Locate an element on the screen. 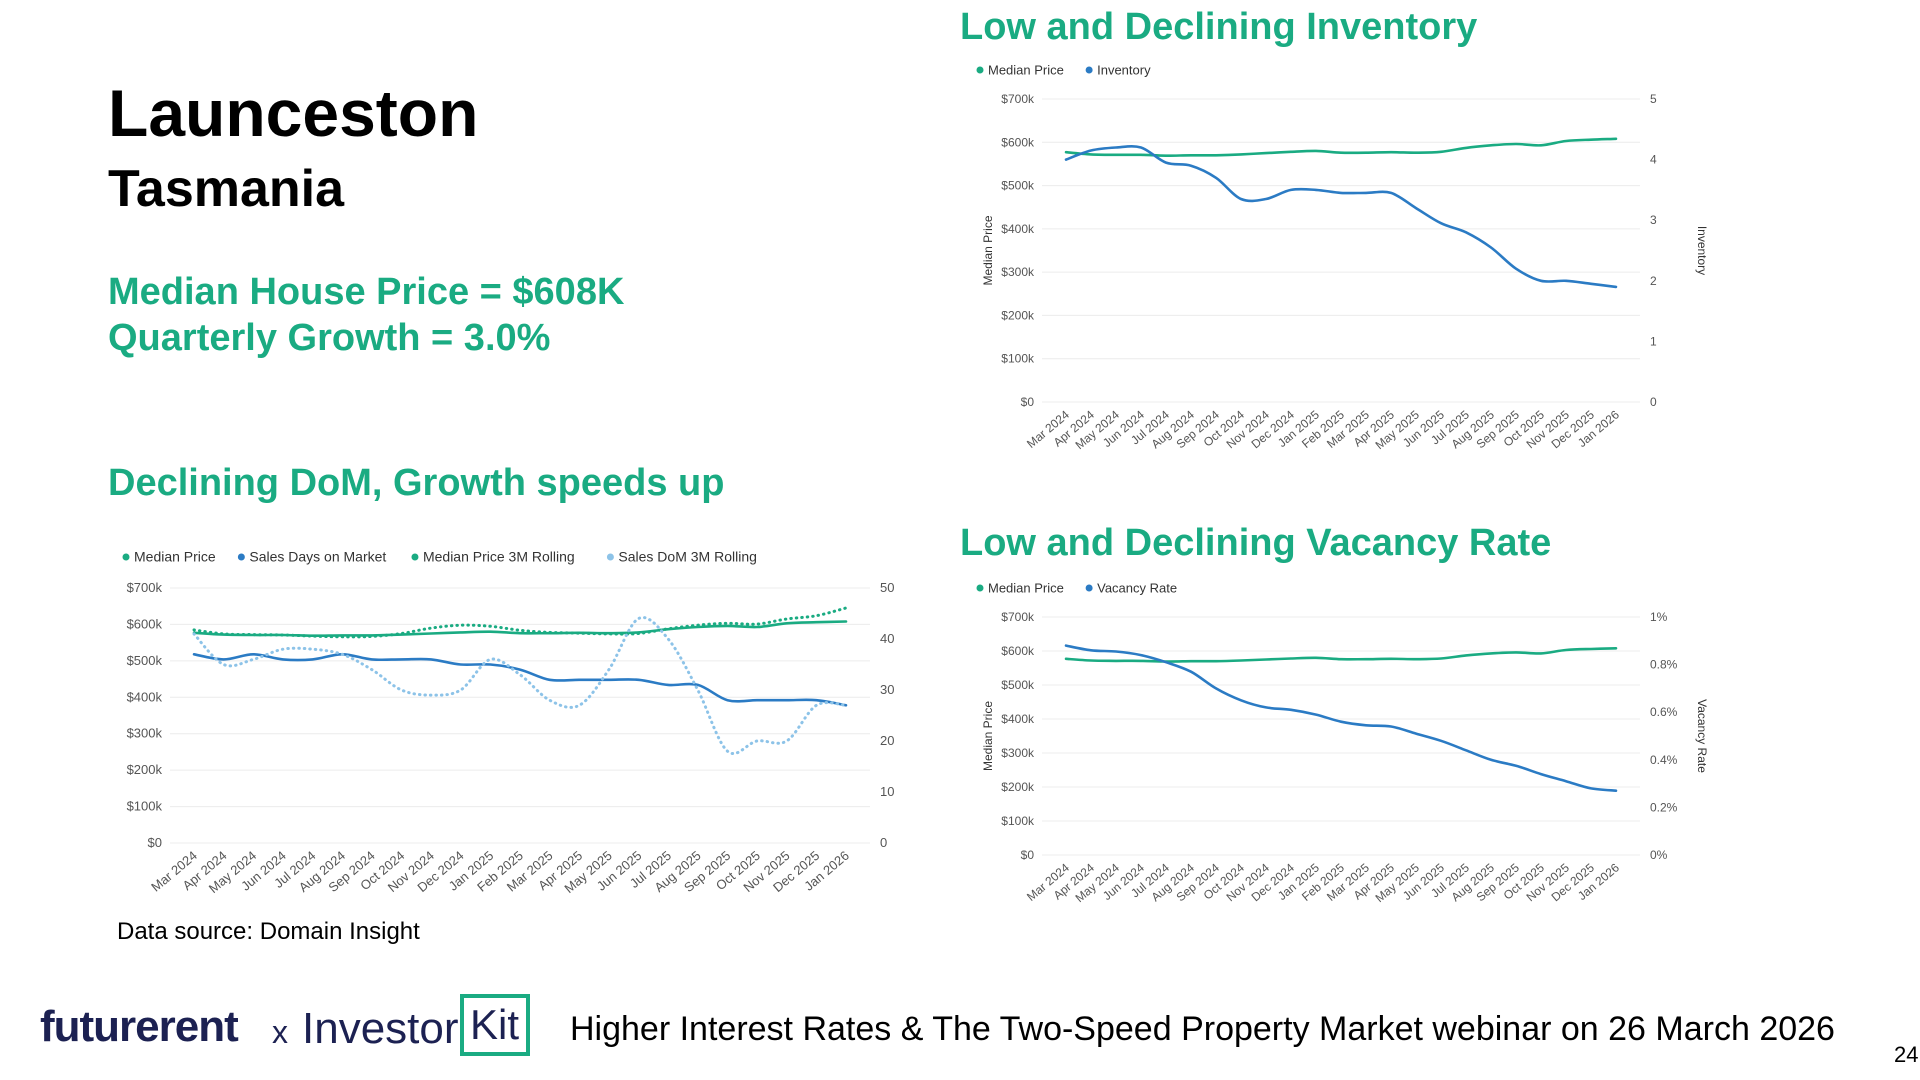 This screenshot has height=1080, width=1920. series-line-median-price-3m-rolling is located at coordinates (520, 622).